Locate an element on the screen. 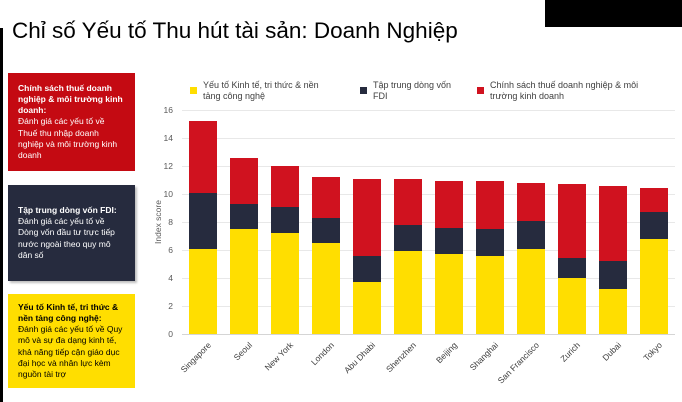  bar-singapore is located at coordinates (202, 222).